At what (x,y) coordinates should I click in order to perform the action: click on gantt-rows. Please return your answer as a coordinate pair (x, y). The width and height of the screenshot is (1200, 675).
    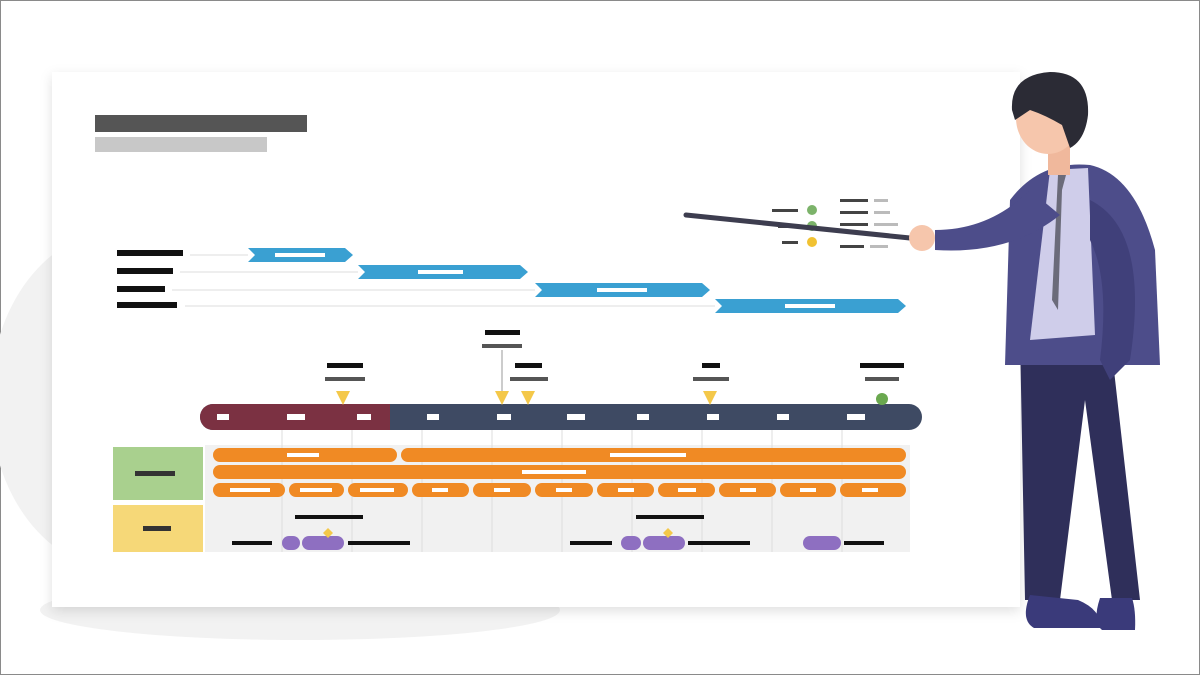
    Looking at the image, I should click on (511, 280).